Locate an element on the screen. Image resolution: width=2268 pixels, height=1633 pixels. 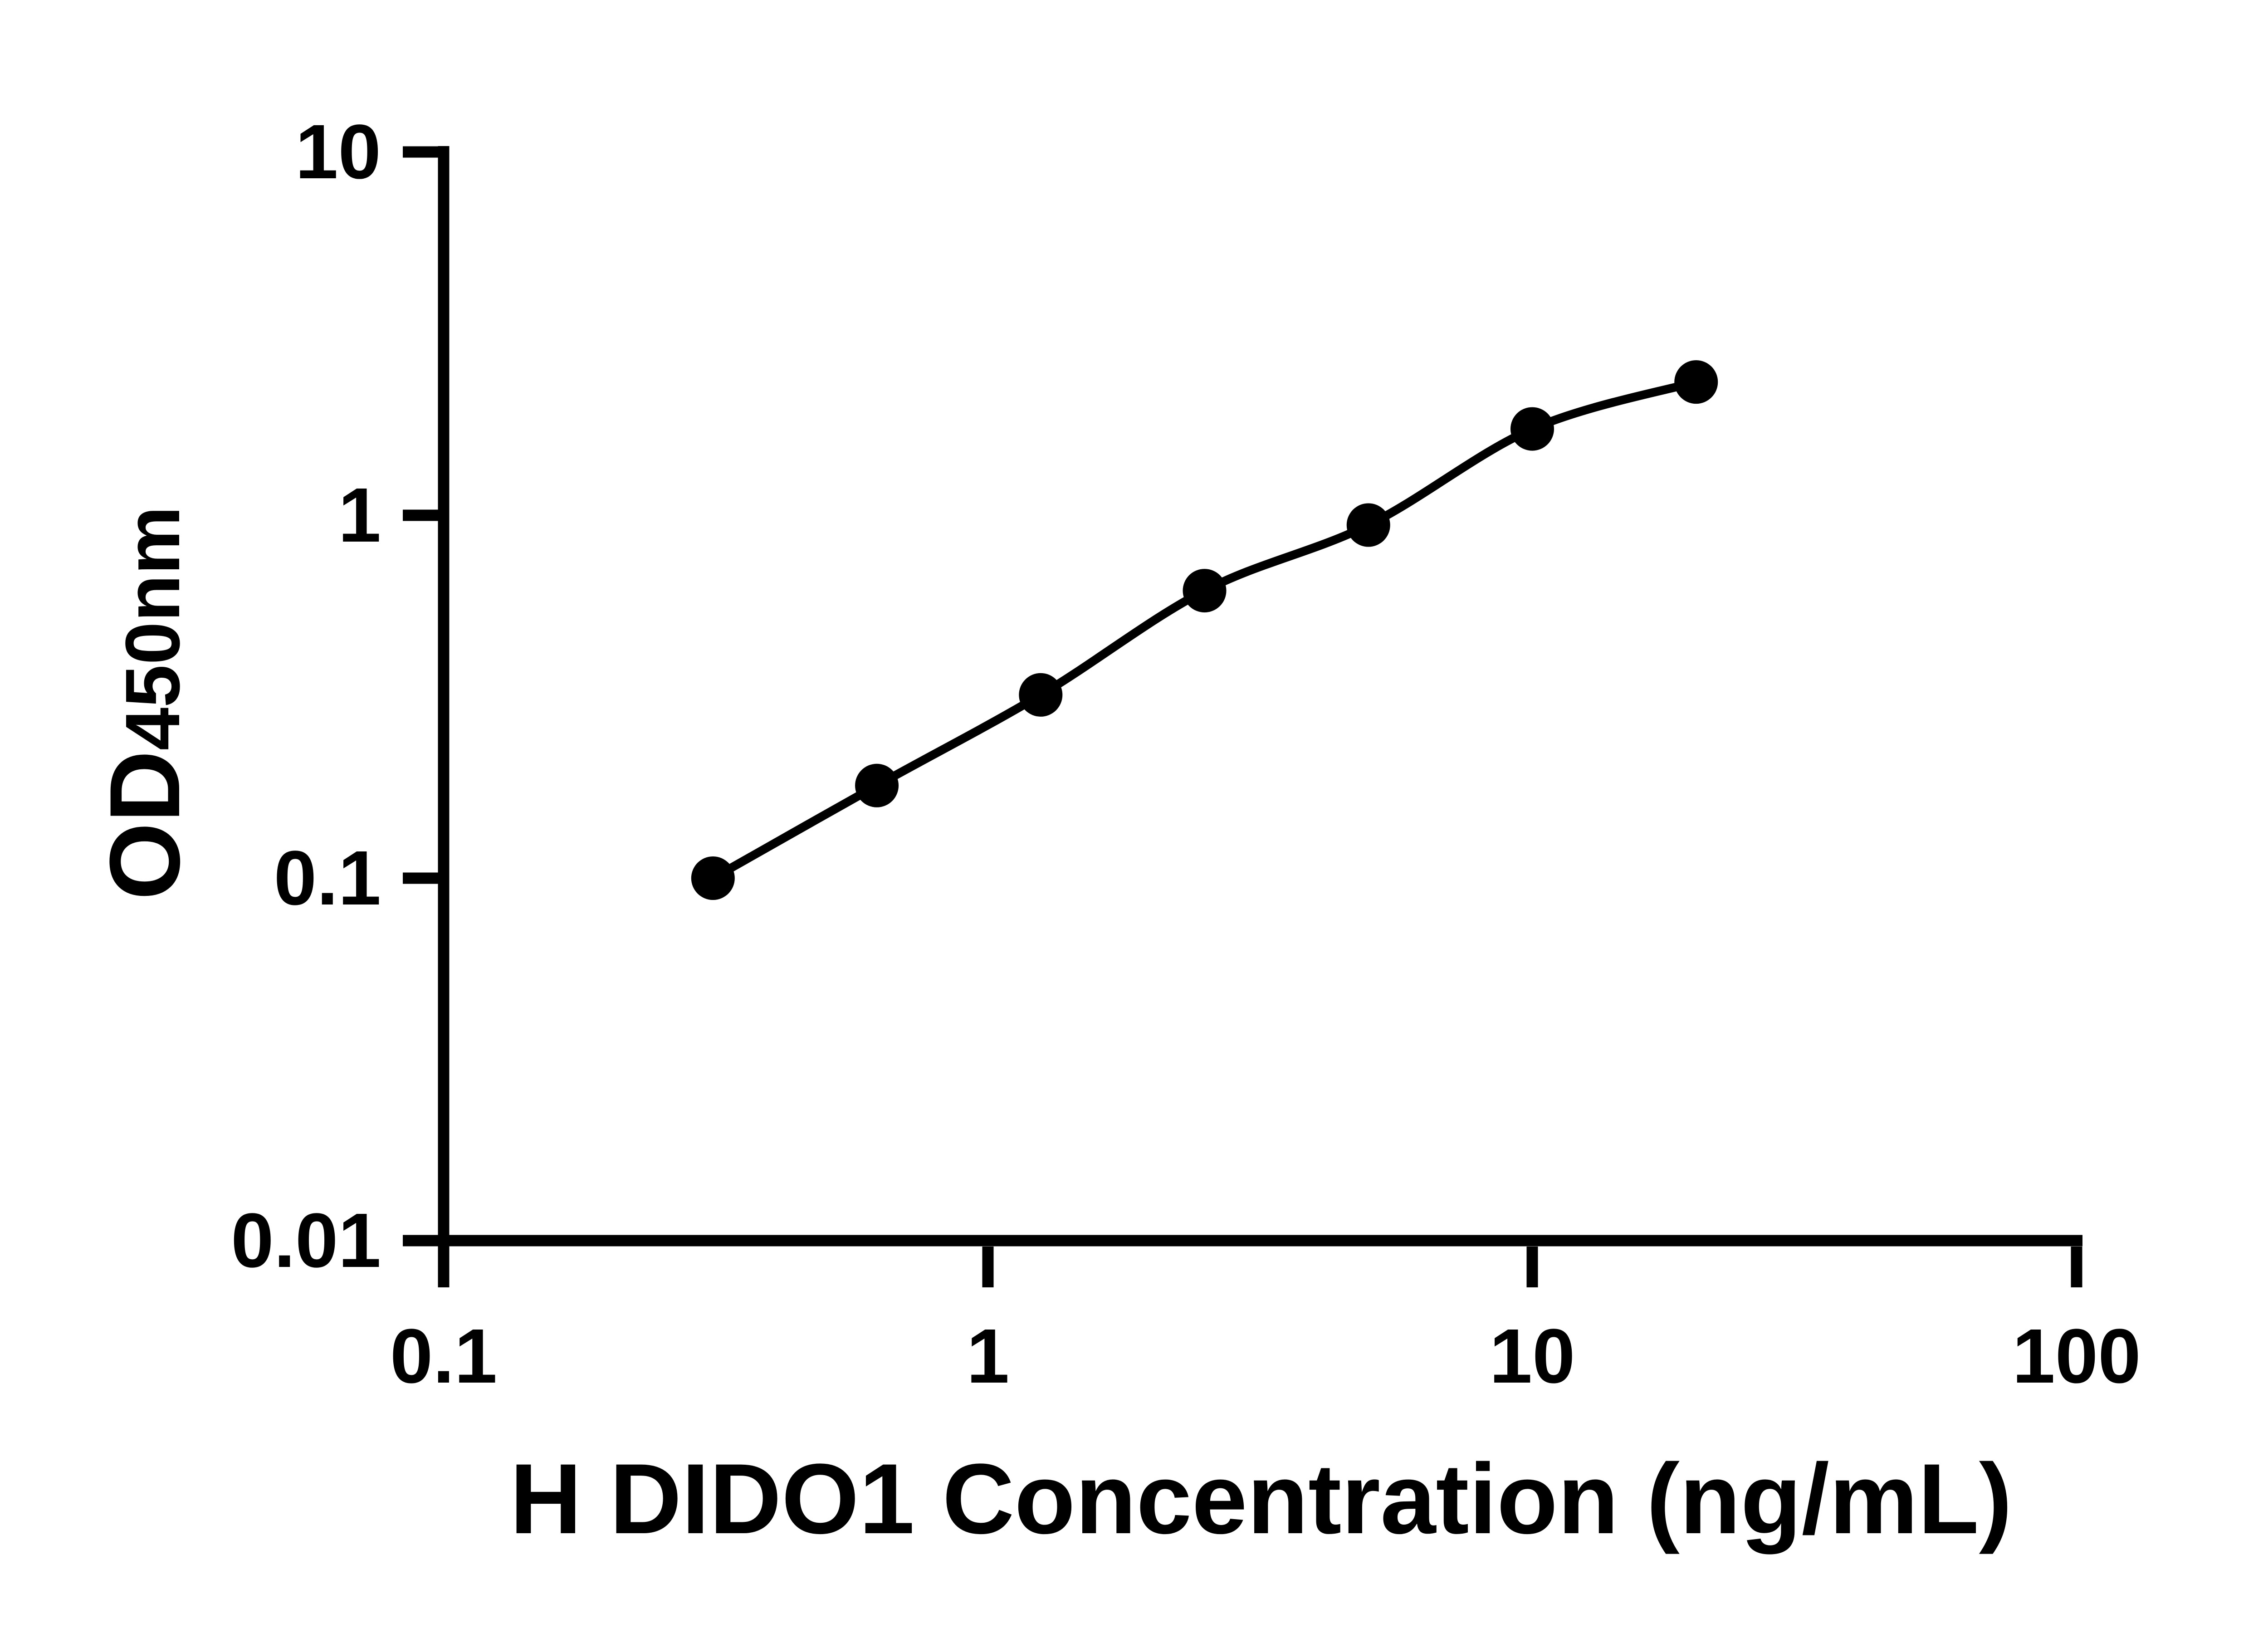
fit-curve is located at coordinates (1204, 629).